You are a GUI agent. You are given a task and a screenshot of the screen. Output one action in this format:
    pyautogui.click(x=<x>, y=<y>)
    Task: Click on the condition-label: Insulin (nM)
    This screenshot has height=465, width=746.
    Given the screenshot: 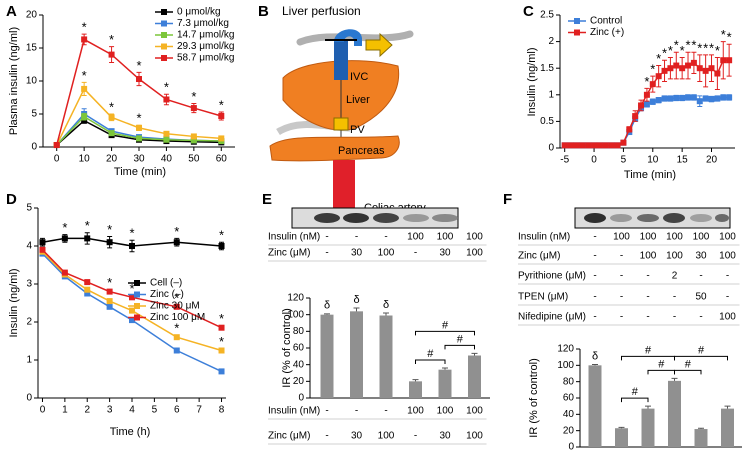 What is the action you would take?
    pyautogui.click(x=294, y=411)
    